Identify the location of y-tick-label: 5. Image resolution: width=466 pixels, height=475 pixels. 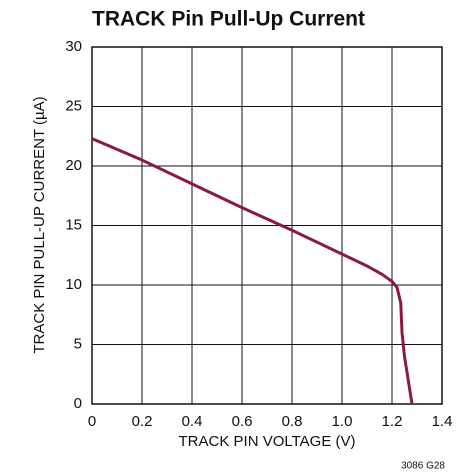
(78, 343).